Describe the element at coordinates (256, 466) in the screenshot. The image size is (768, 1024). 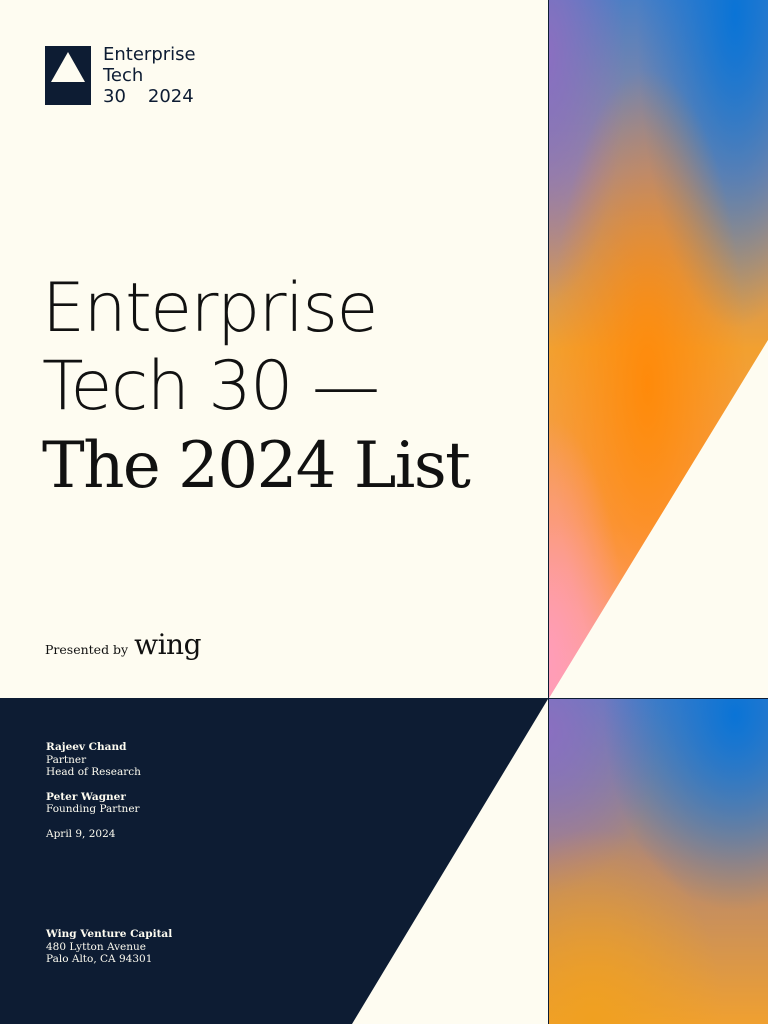
I see `title-line-3: The 2024 List` at that location.